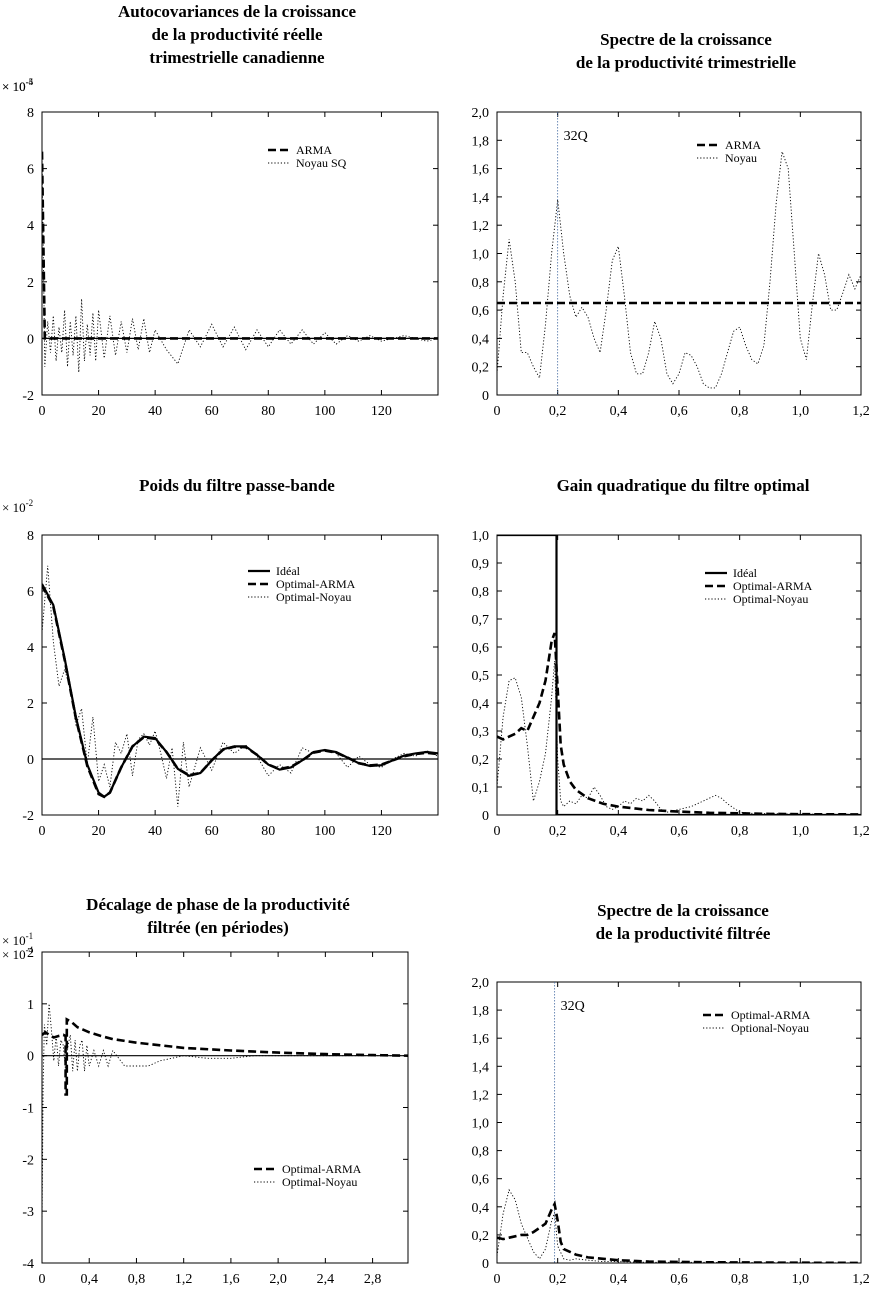  Describe the element at coordinates (373, 1279) in the screenshot. I see `x-tick-label: 2,8` at that location.